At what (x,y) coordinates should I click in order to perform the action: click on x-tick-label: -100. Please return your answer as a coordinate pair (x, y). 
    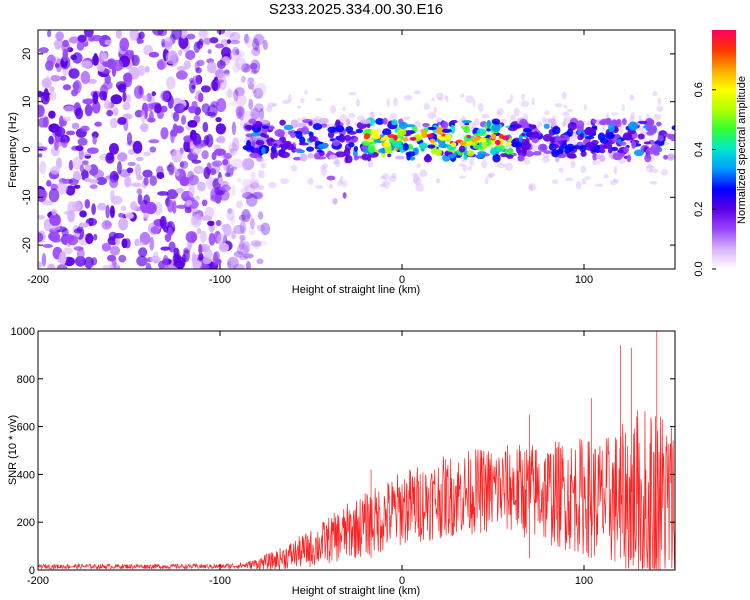
    Looking at the image, I should click on (220, 581).